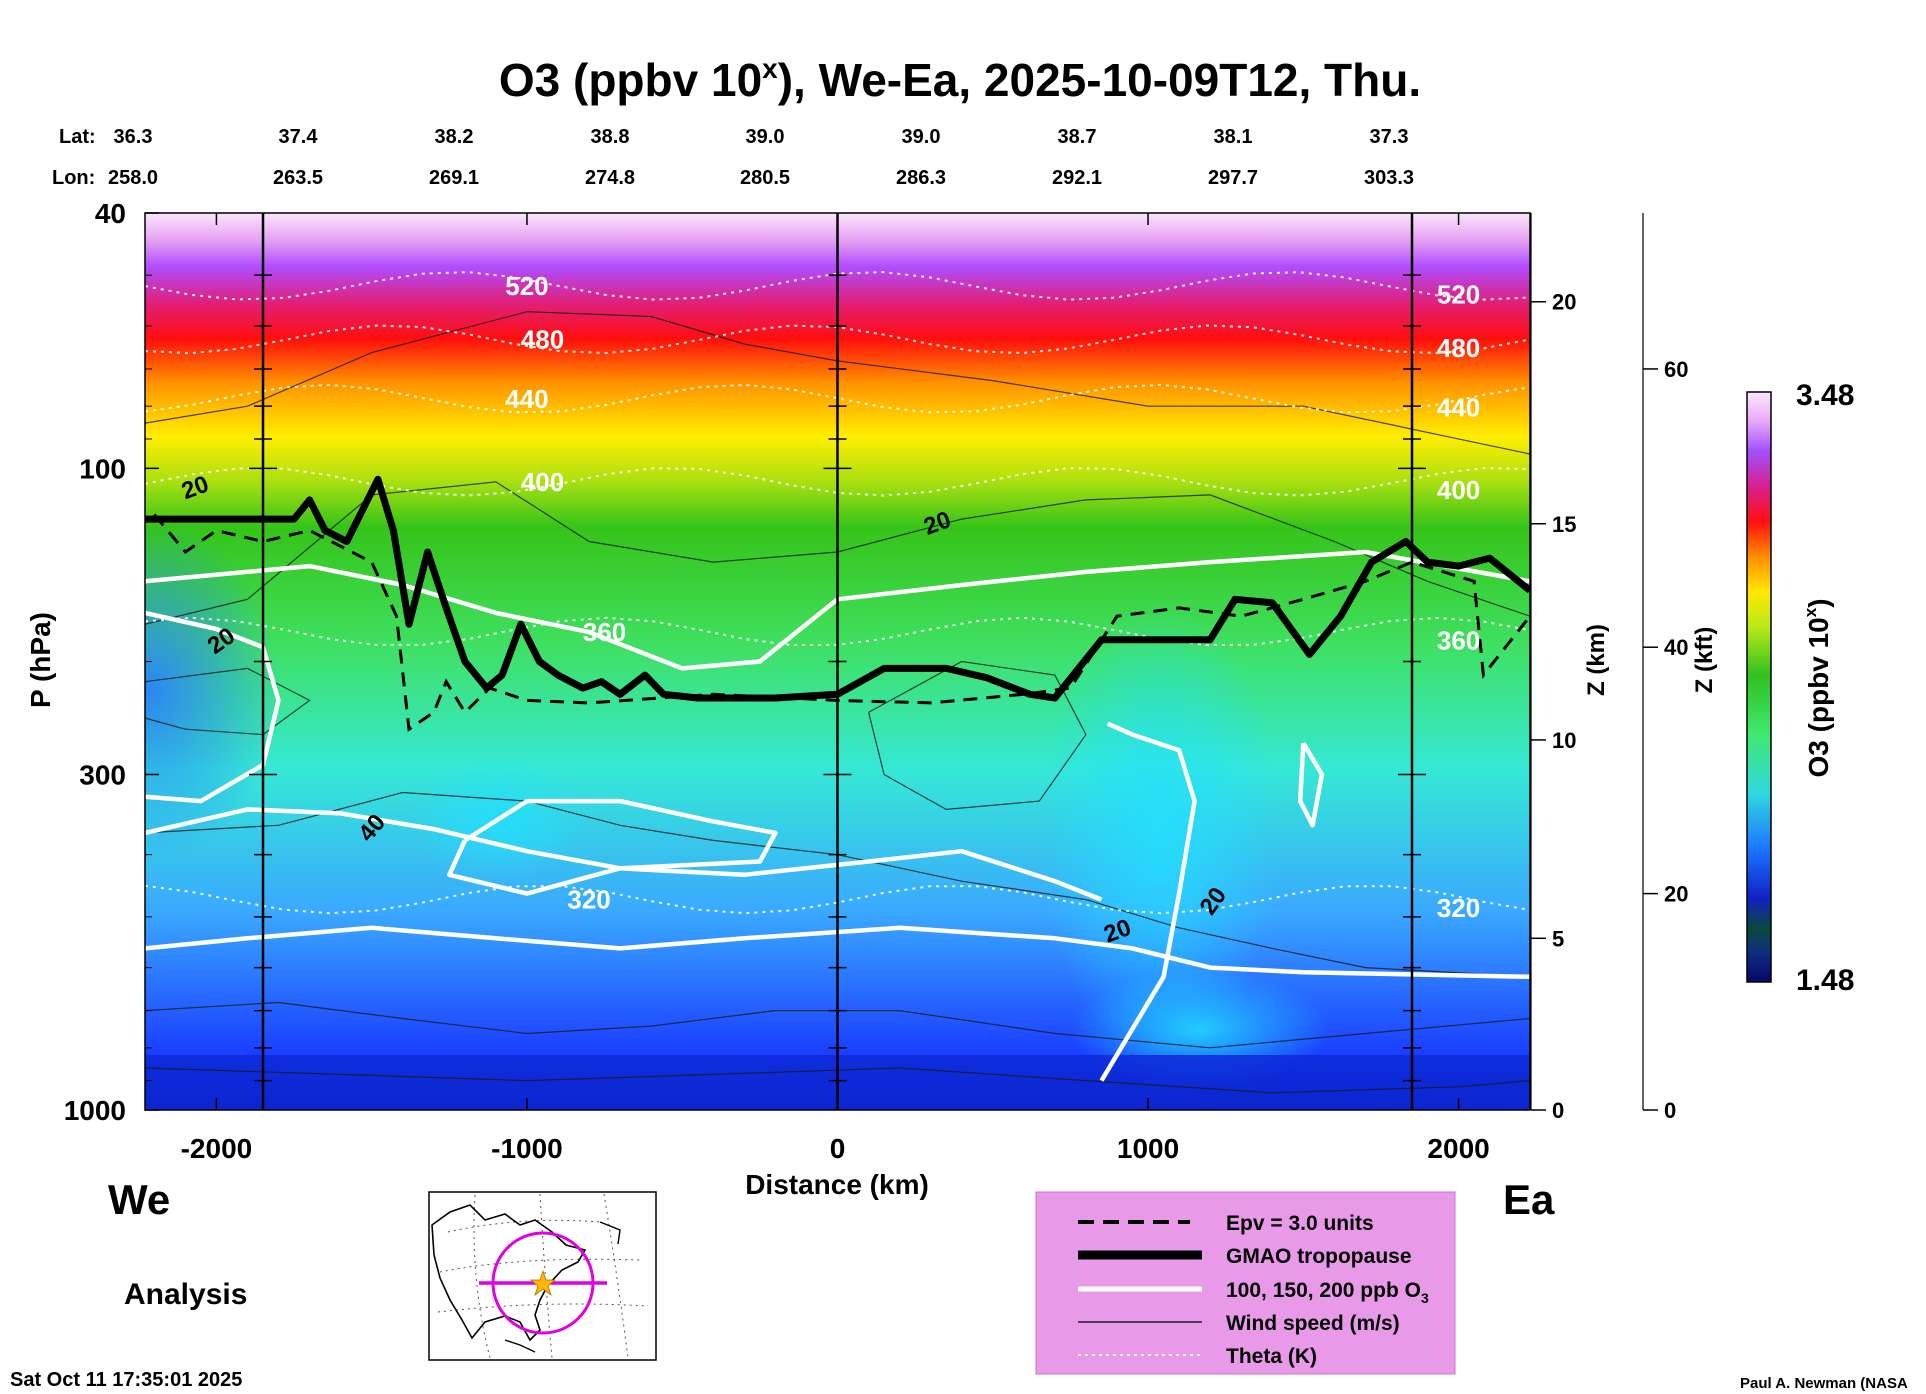 Image resolution: width=1926 pixels, height=1394 pixels. What do you see at coordinates (454, 137) in the screenshot?
I see `lat-value: 38.2` at bounding box center [454, 137].